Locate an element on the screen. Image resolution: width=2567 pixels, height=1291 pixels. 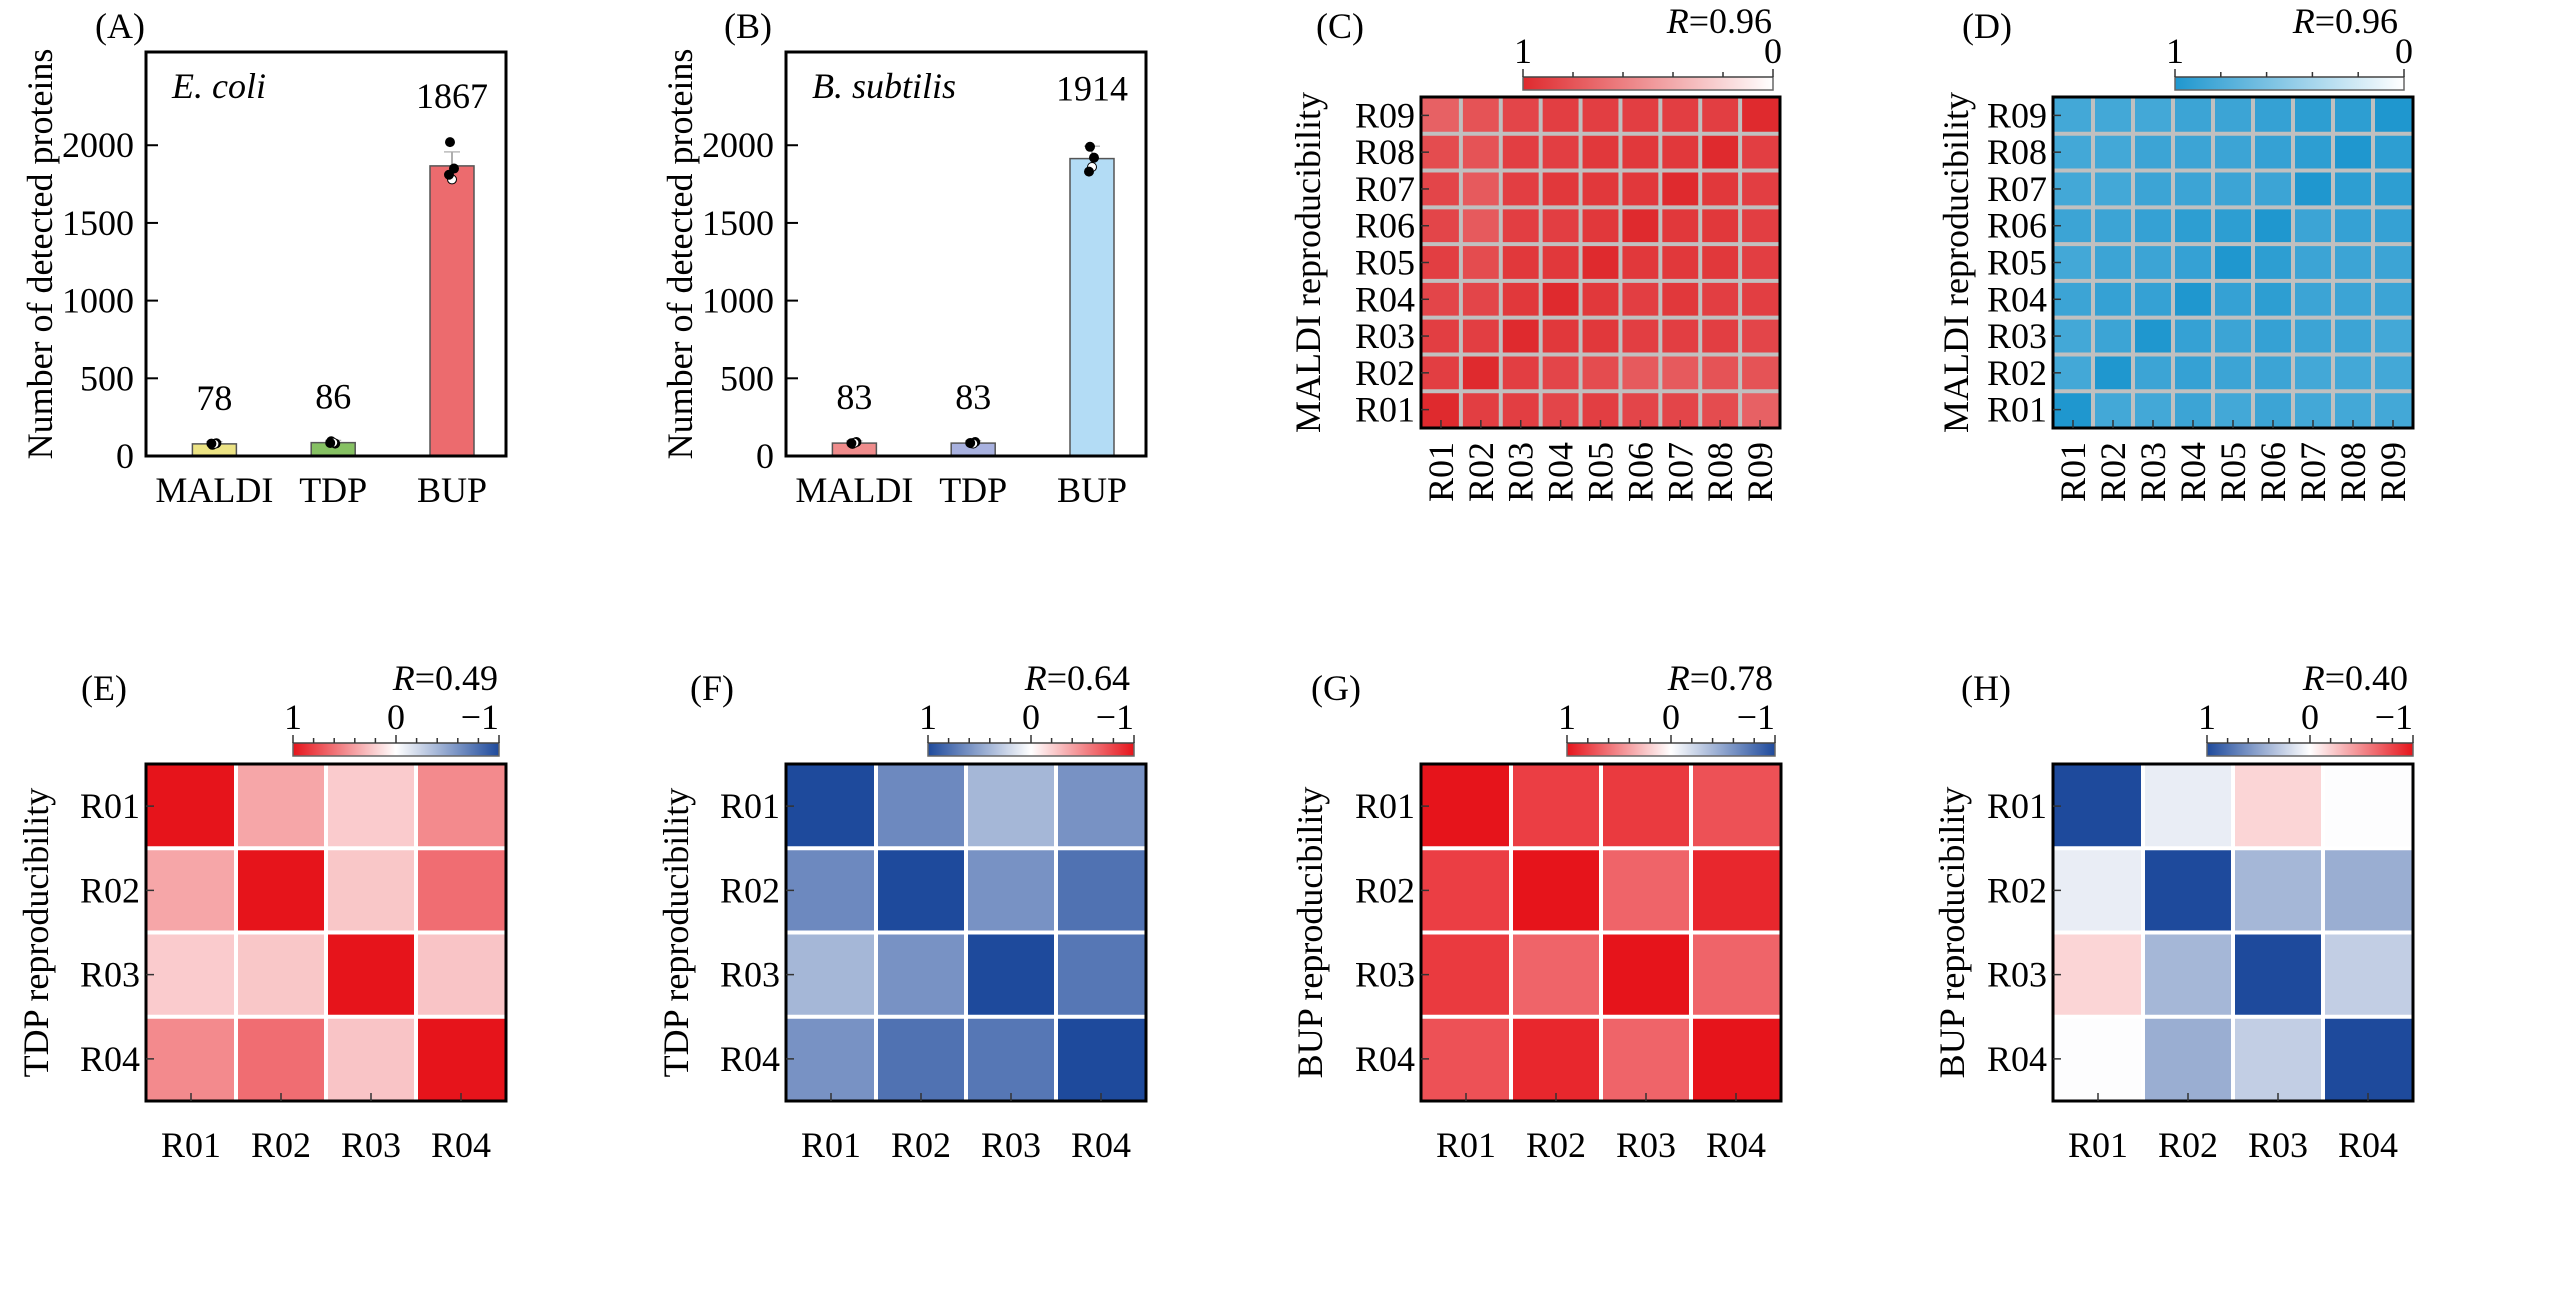
x-tick-label: MALDI is located at coordinates (854, 490).